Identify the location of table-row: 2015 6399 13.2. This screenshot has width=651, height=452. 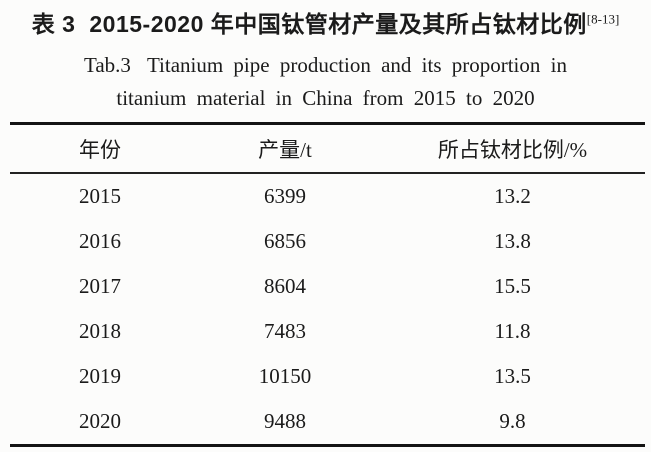
(327, 196).